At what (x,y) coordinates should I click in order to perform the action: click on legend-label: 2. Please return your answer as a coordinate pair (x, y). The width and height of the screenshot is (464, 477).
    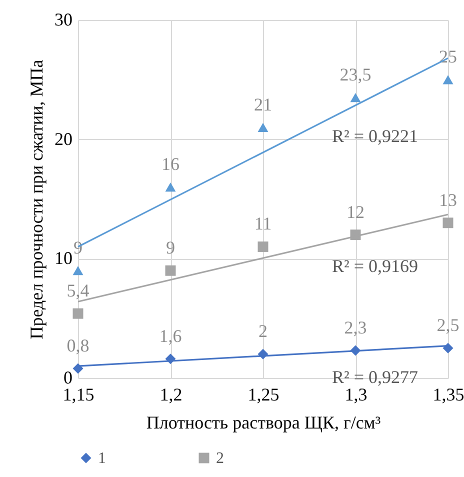
    Looking at the image, I should click on (220, 458).